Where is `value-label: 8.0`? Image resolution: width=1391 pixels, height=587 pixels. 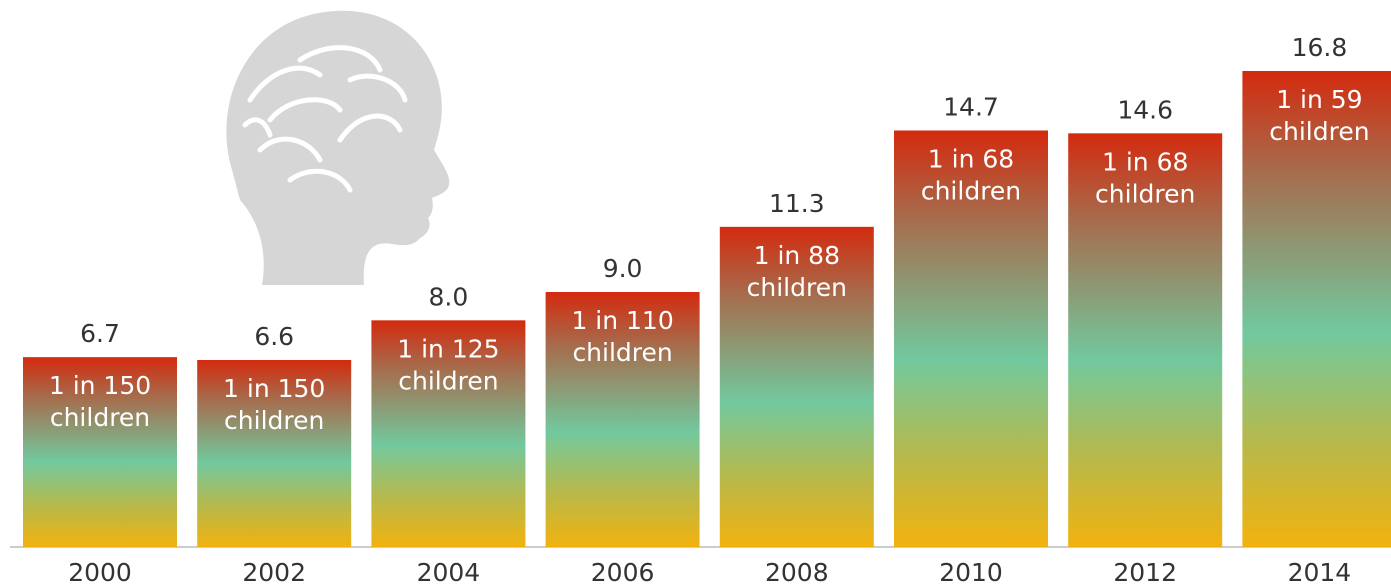 value-label: 8.0 is located at coordinates (449, 296).